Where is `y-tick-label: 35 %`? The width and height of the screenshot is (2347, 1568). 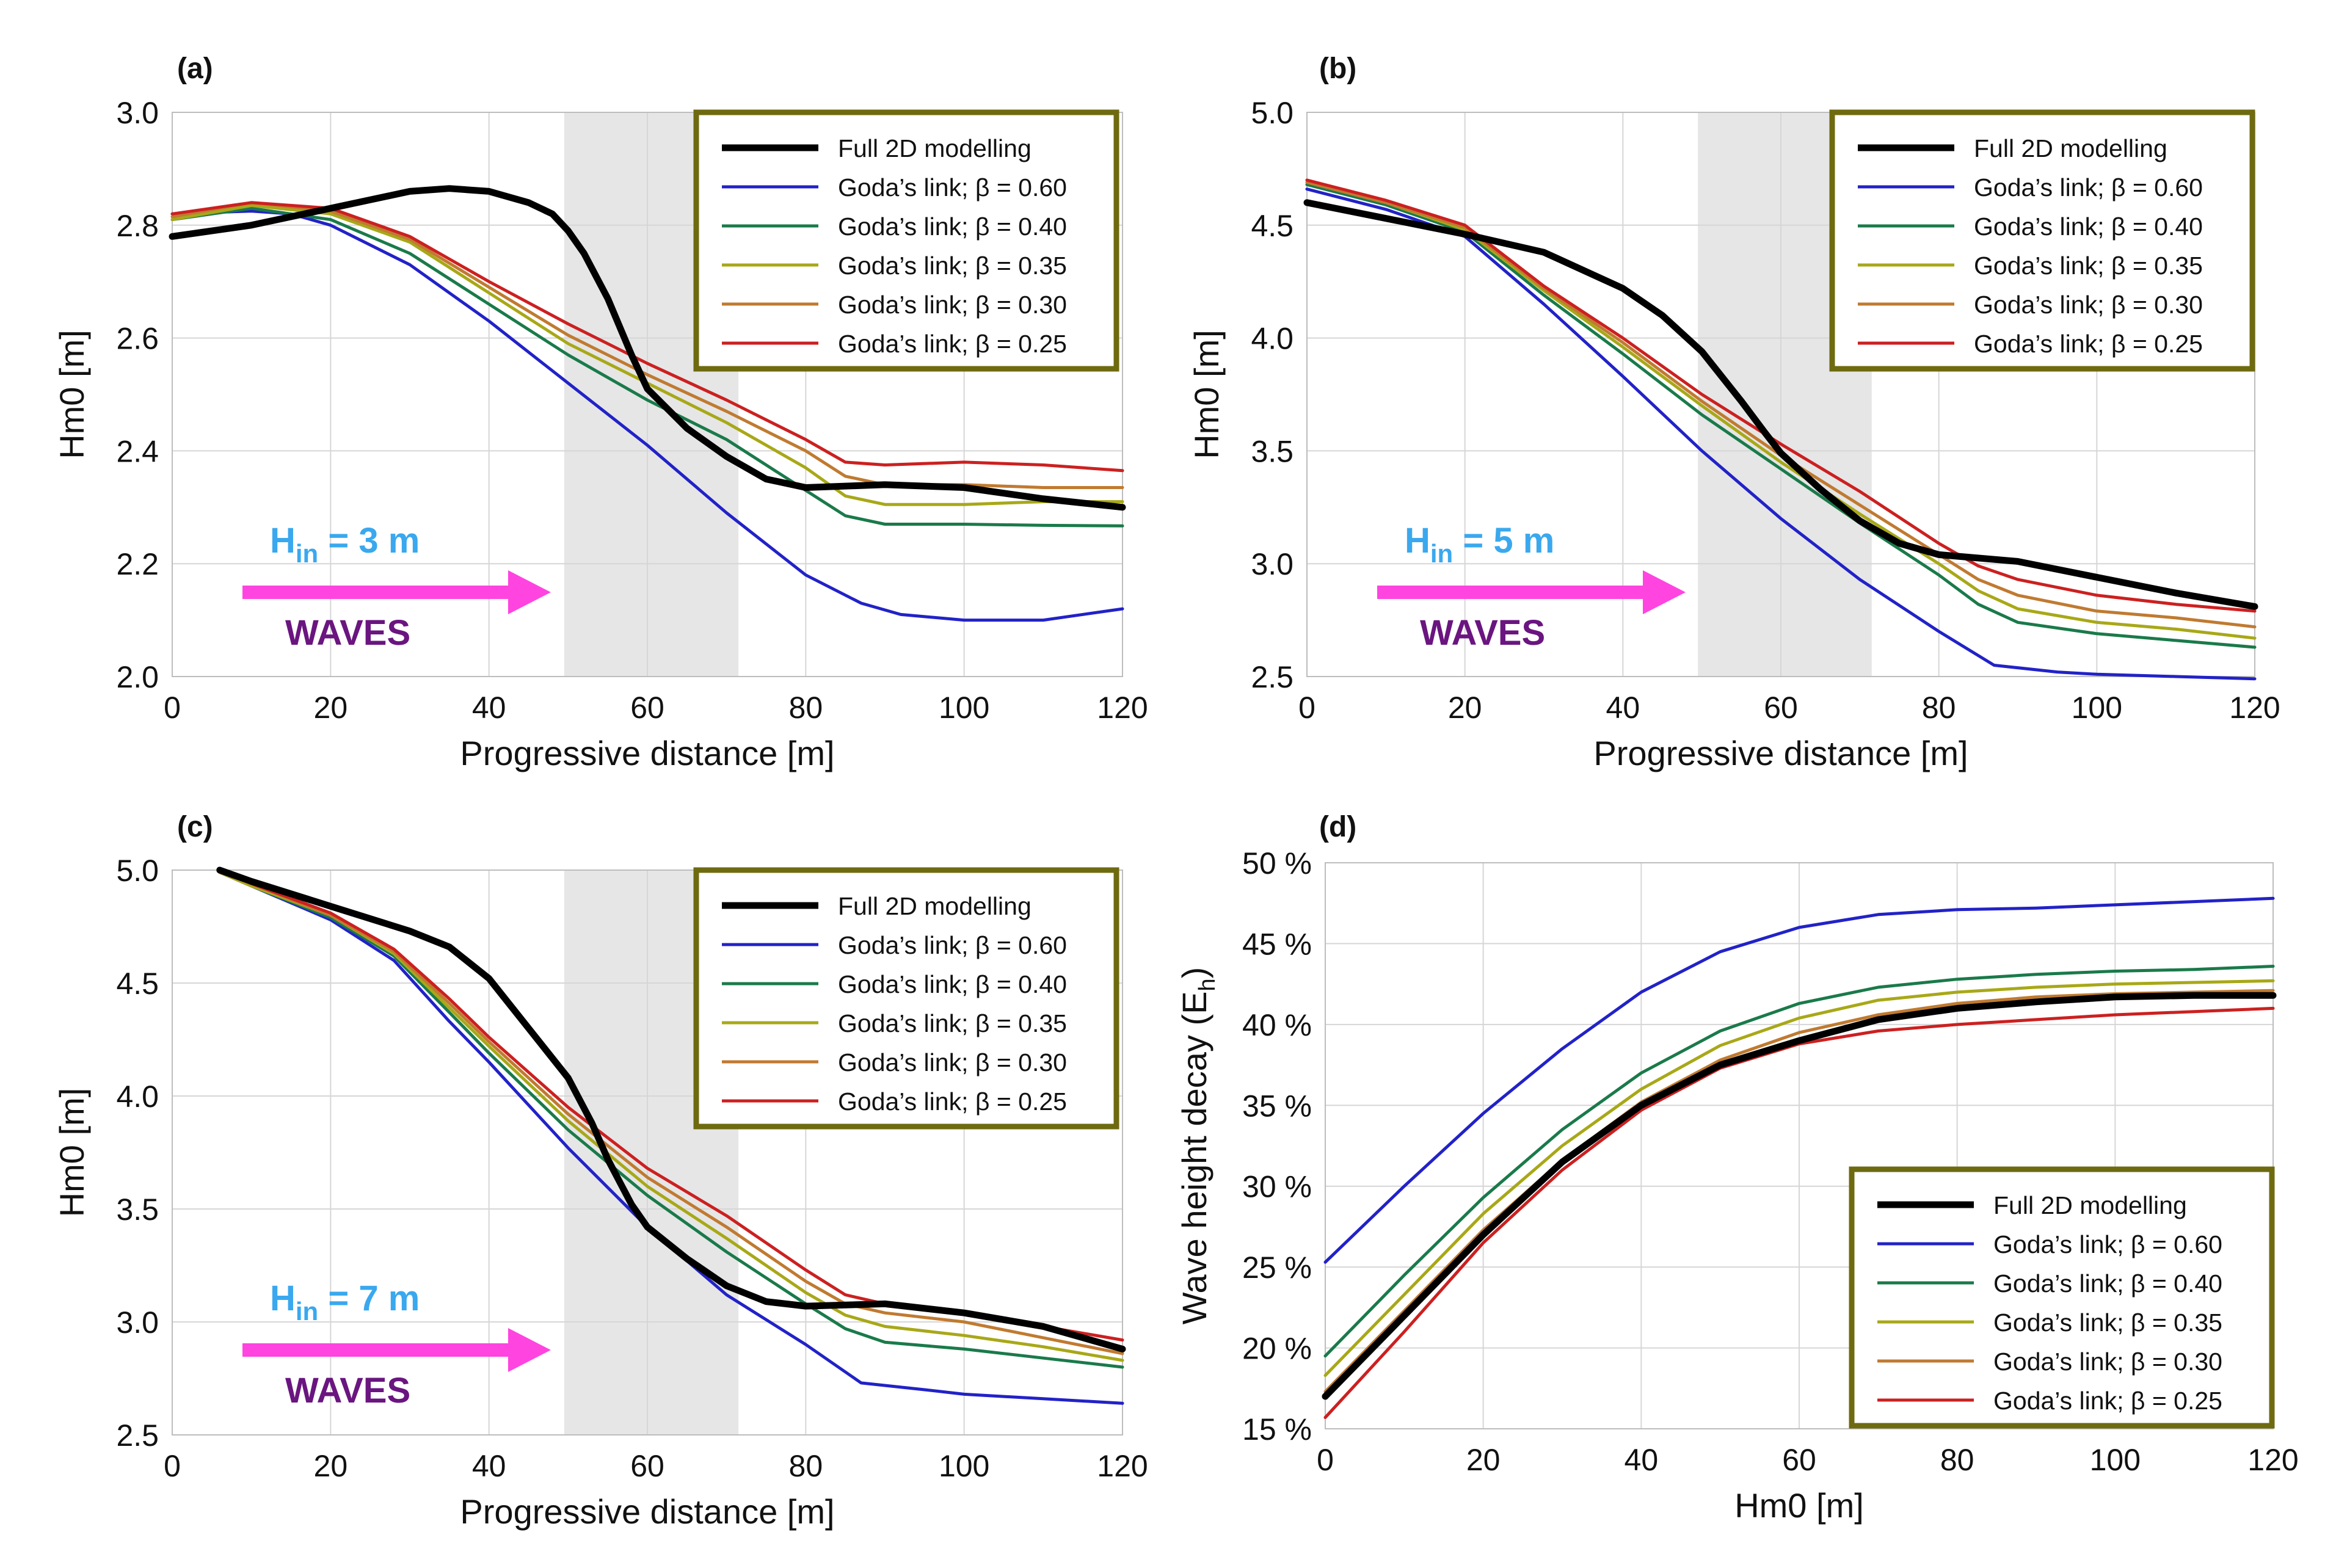 y-tick-label: 35 % is located at coordinates (1277, 1106).